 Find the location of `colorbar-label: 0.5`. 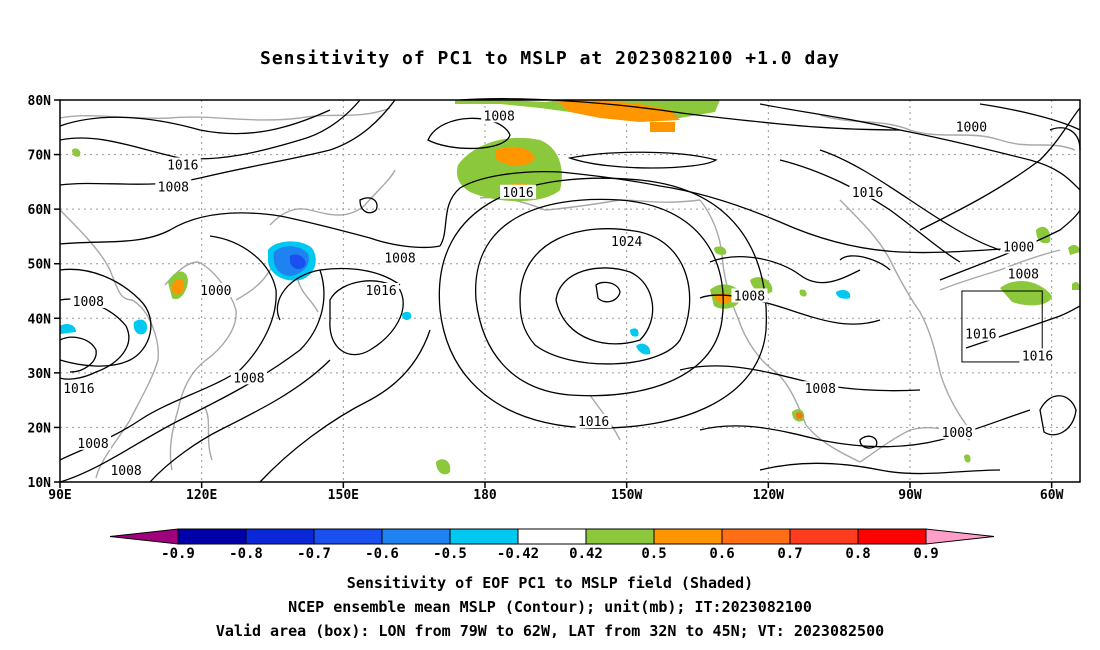

colorbar-label: 0.5 is located at coordinates (653, 554).